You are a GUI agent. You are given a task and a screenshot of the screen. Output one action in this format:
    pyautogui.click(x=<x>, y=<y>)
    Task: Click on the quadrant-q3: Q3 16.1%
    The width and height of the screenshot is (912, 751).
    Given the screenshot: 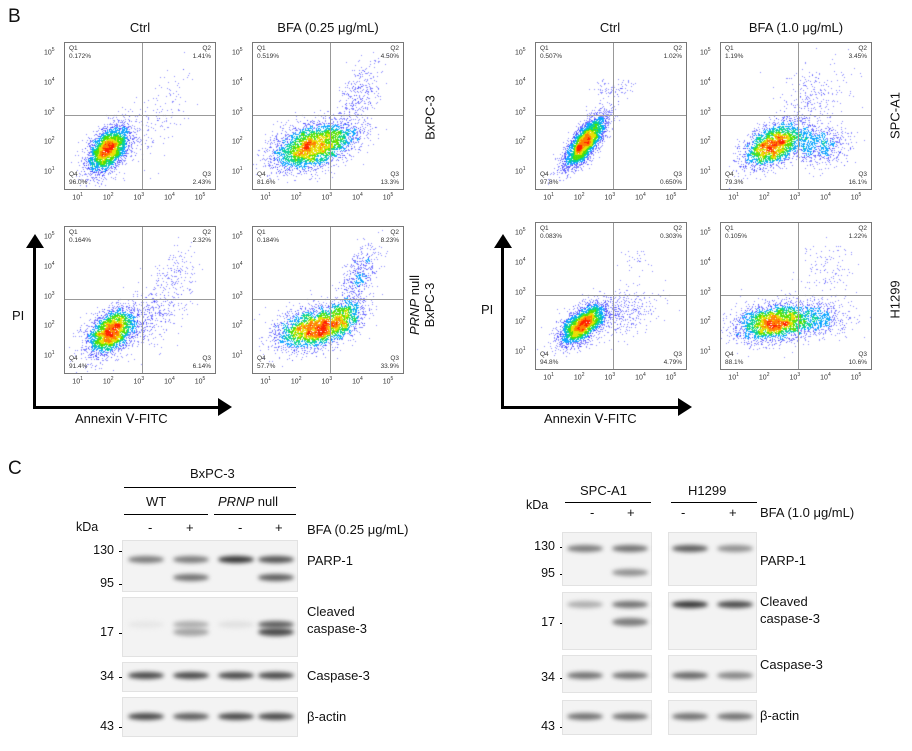 What is the action you would take?
    pyautogui.click(x=858, y=179)
    